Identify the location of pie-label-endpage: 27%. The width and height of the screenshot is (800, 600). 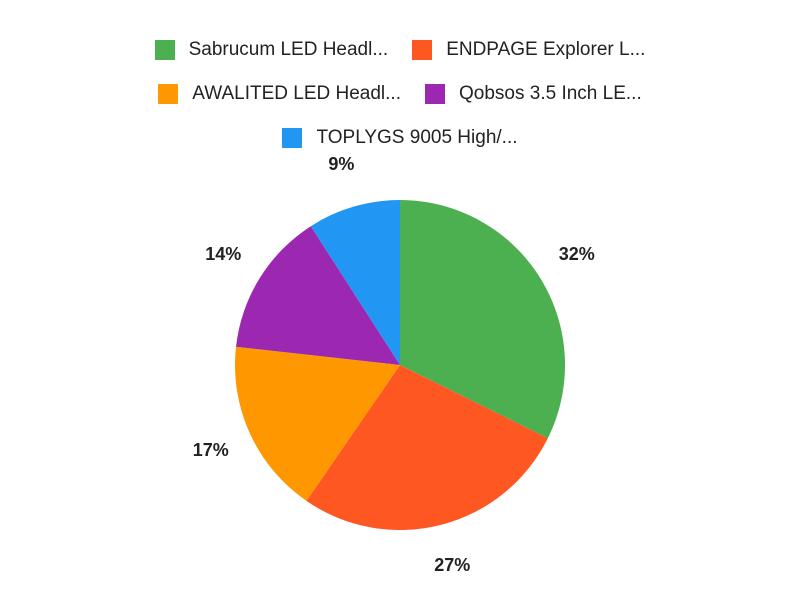
(452, 565).